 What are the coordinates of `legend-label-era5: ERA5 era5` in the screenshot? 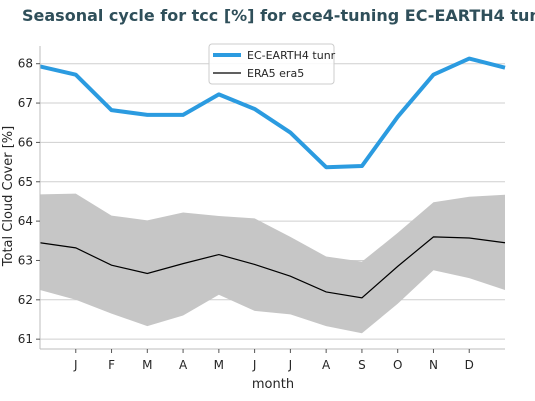 It's located at (275, 73).